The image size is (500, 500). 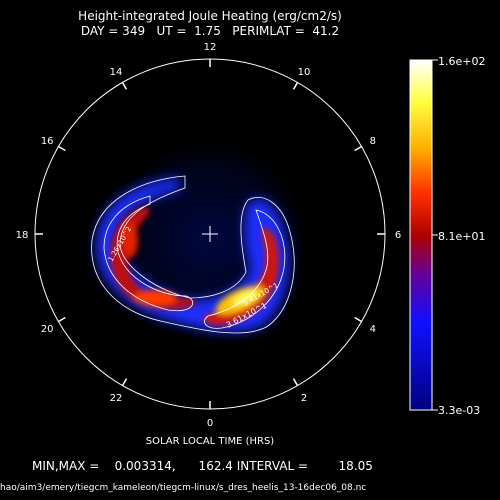 I want to click on chart-subtitle: DAY = 349 UT = 1.75 PERIMLAT = 41.2, so click(x=210, y=31).